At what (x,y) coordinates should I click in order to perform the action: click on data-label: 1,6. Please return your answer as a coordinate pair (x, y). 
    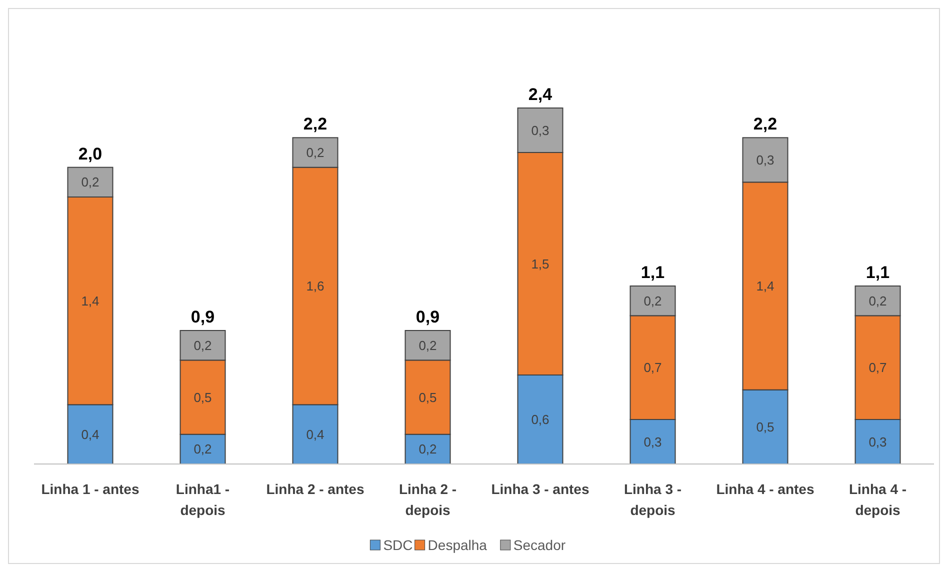
    Looking at the image, I should click on (315, 286).